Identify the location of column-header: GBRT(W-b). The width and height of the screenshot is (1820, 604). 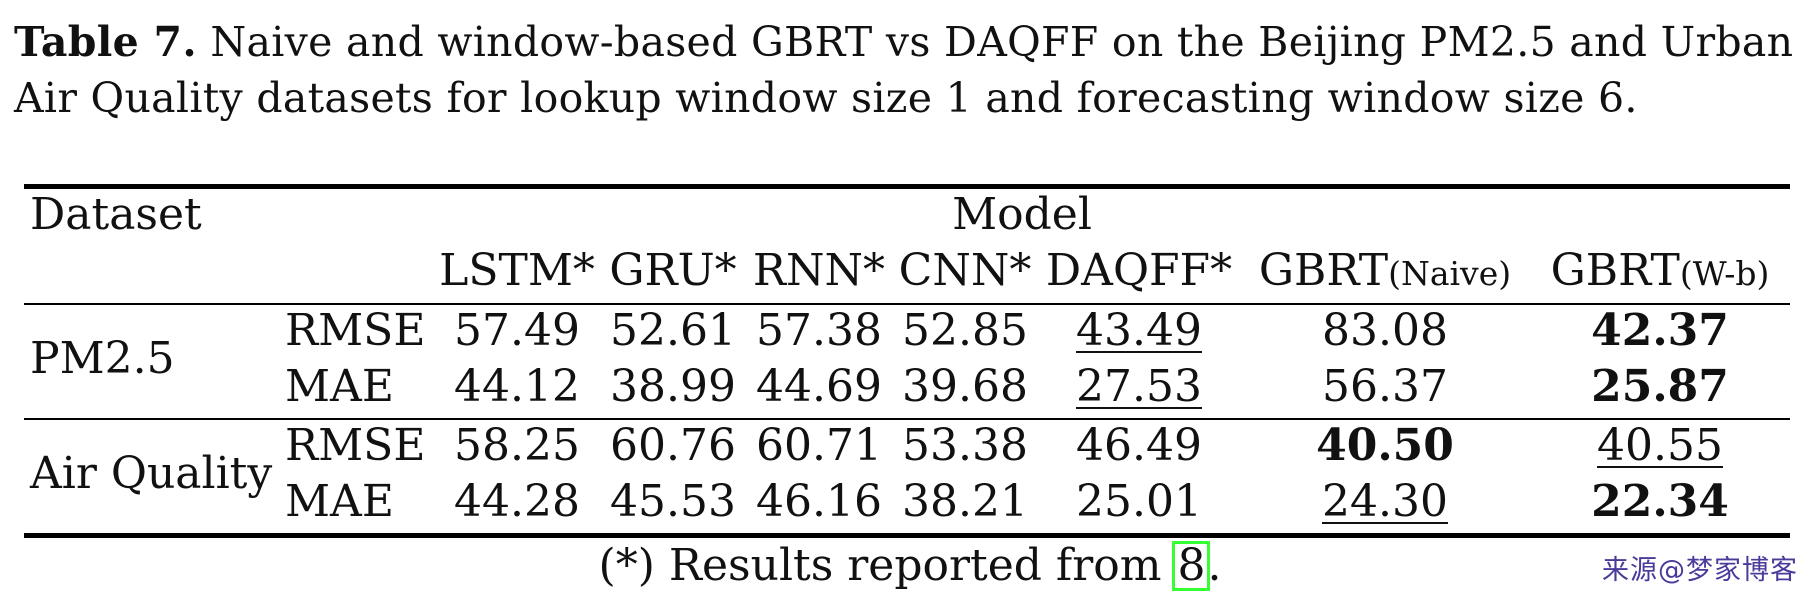
(1660, 272).